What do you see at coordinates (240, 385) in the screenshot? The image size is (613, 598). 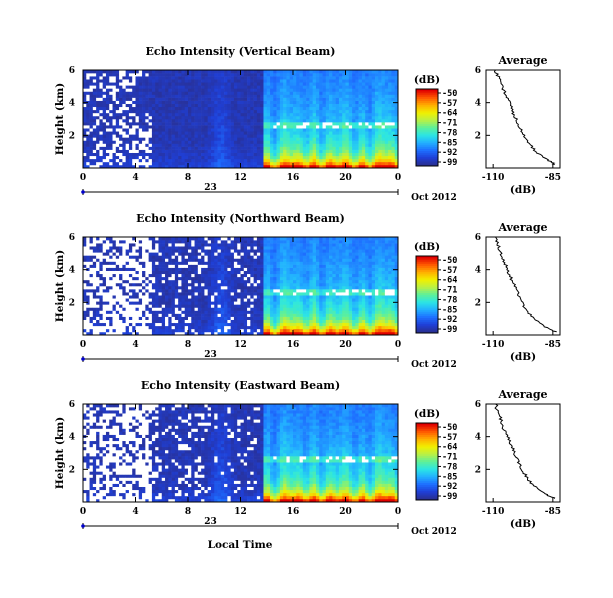 I see `panel-title: Echo Intensity (Eastward Beam)` at bounding box center [240, 385].